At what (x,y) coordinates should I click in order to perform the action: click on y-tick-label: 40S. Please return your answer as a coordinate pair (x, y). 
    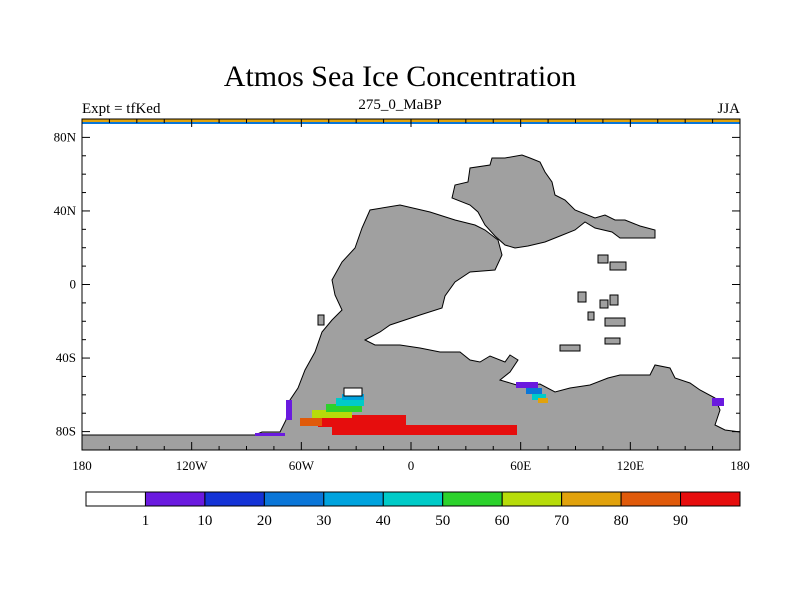
    Looking at the image, I should click on (66, 357).